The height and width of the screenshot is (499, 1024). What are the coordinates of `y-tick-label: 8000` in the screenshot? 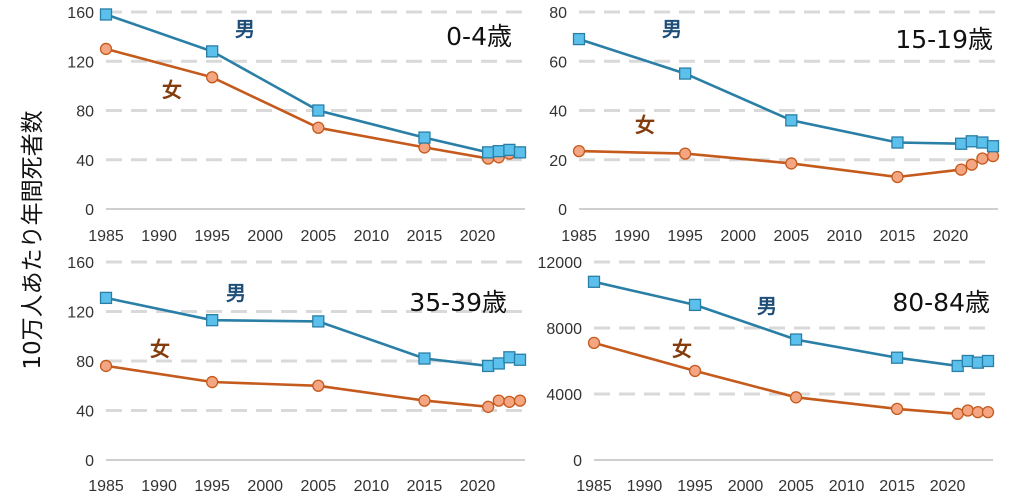 It's located at (564, 329).